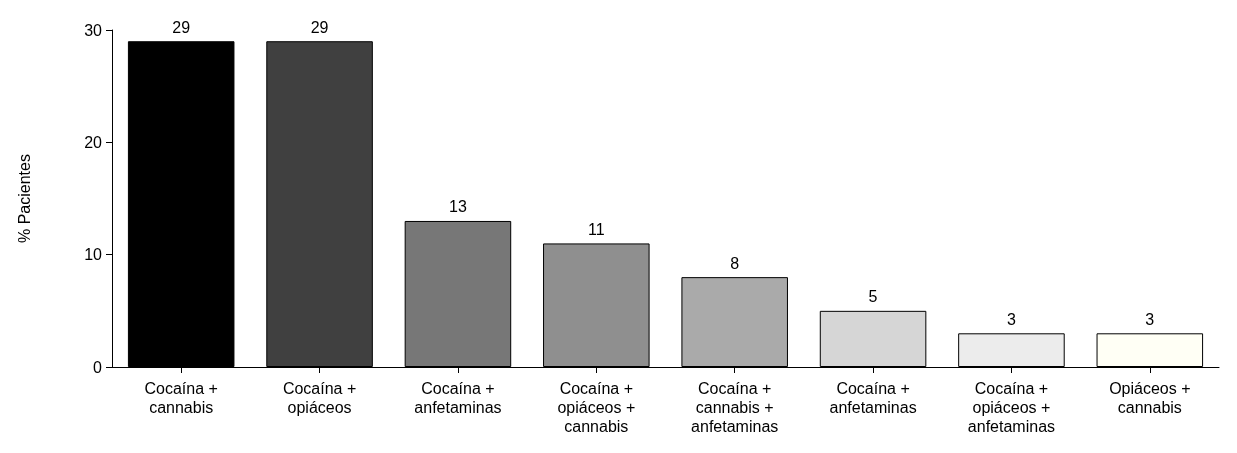  Describe the element at coordinates (735, 263) in the screenshot. I see `data-label: 8` at that location.